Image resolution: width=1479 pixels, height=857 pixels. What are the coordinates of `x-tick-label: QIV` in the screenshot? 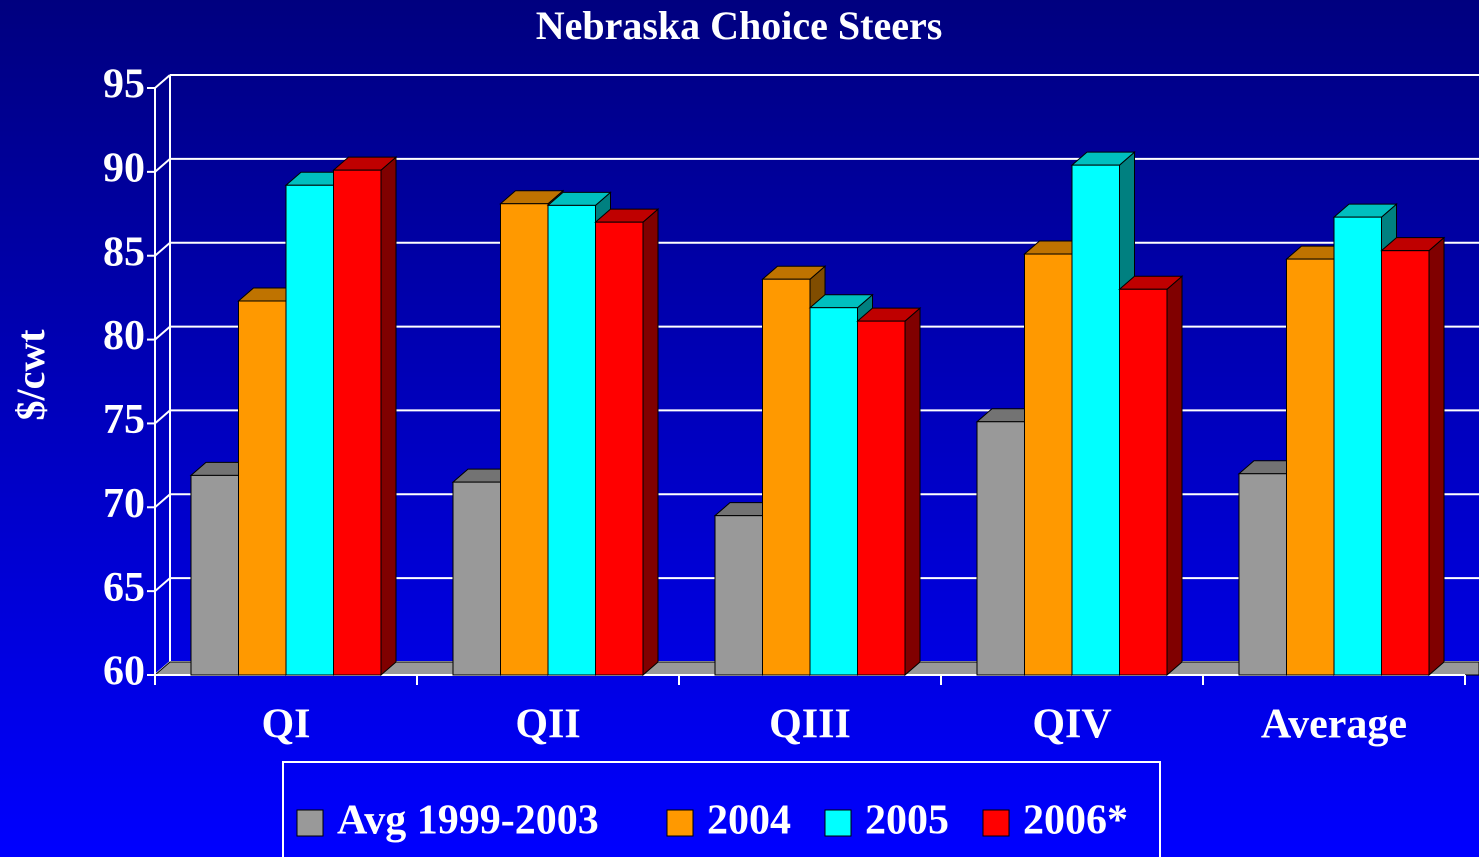 It's located at (1071, 725).